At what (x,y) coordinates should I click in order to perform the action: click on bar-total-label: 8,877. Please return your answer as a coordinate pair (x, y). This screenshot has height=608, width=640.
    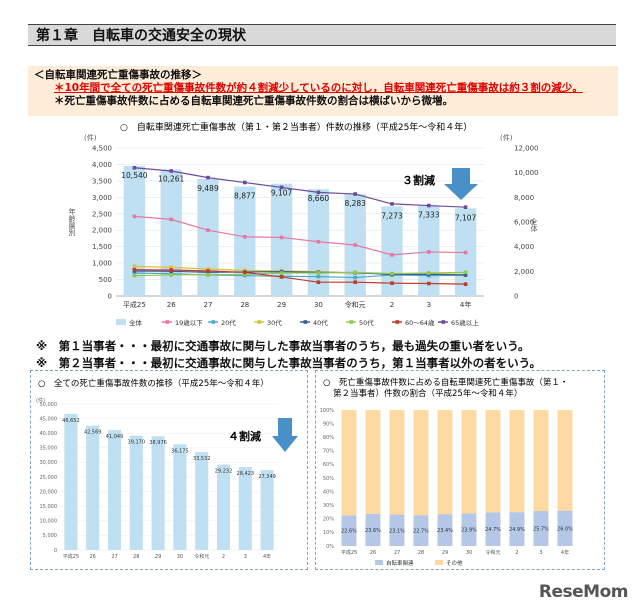
    Looking at the image, I should click on (245, 196).